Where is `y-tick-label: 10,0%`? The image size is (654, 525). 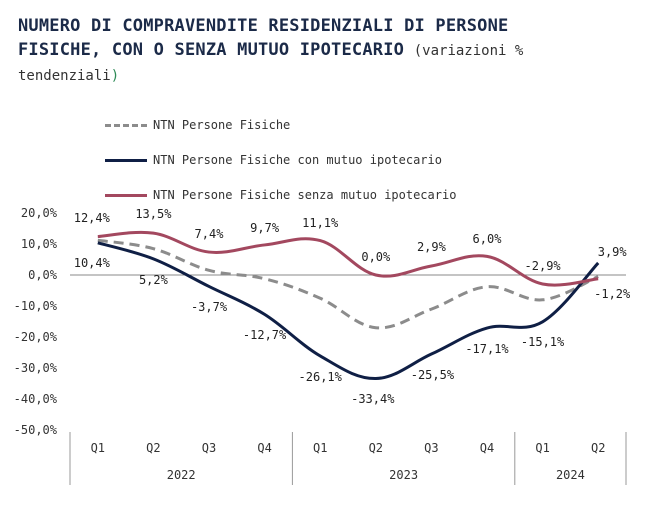
y-tick-label: 10,0% is located at coordinates (39, 244).